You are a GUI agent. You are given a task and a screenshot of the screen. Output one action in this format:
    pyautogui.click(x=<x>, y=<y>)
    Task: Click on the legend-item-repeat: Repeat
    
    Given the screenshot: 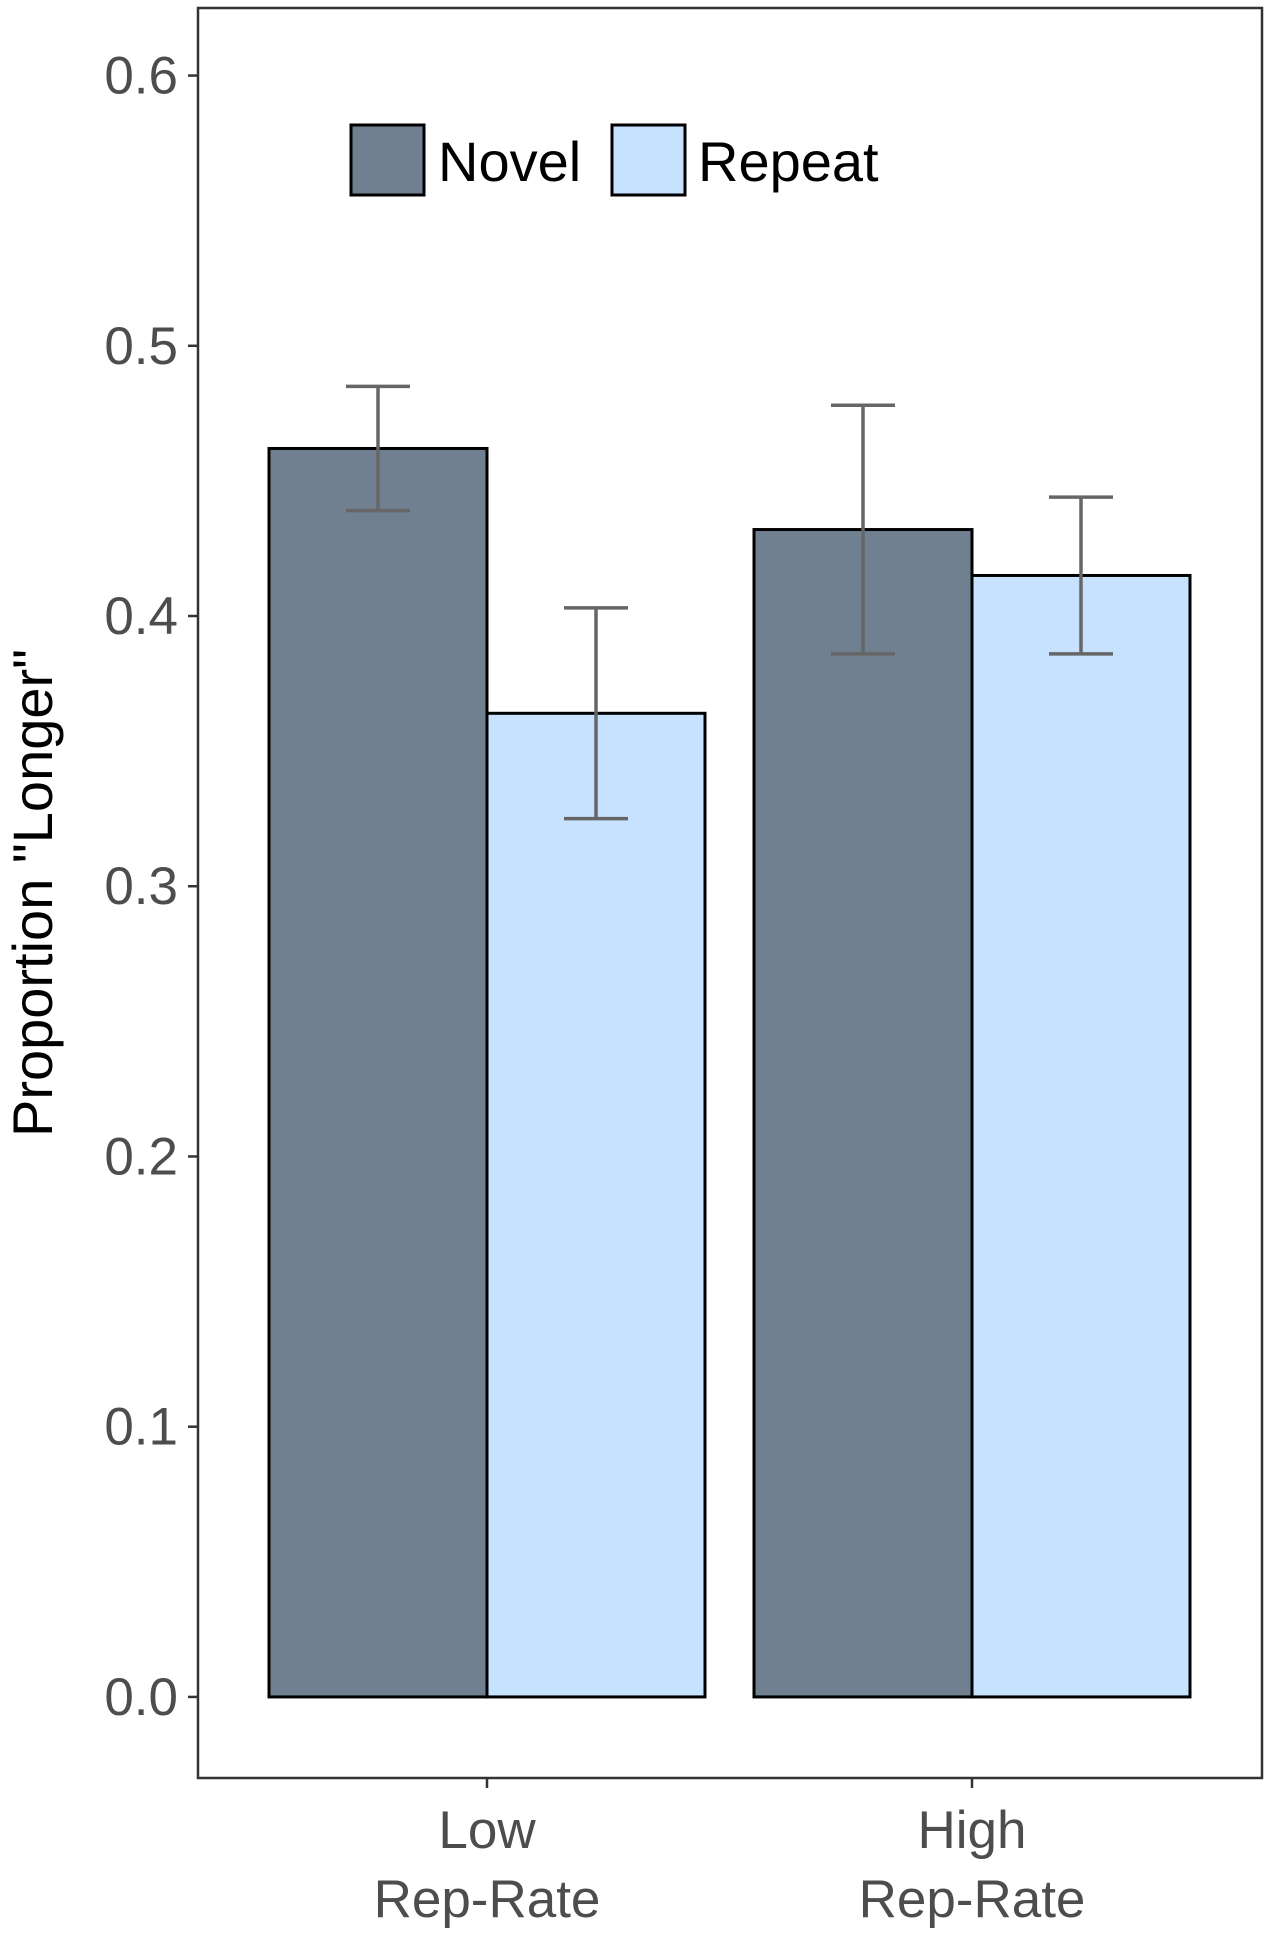 What is the action you would take?
    pyautogui.click(x=744, y=160)
    